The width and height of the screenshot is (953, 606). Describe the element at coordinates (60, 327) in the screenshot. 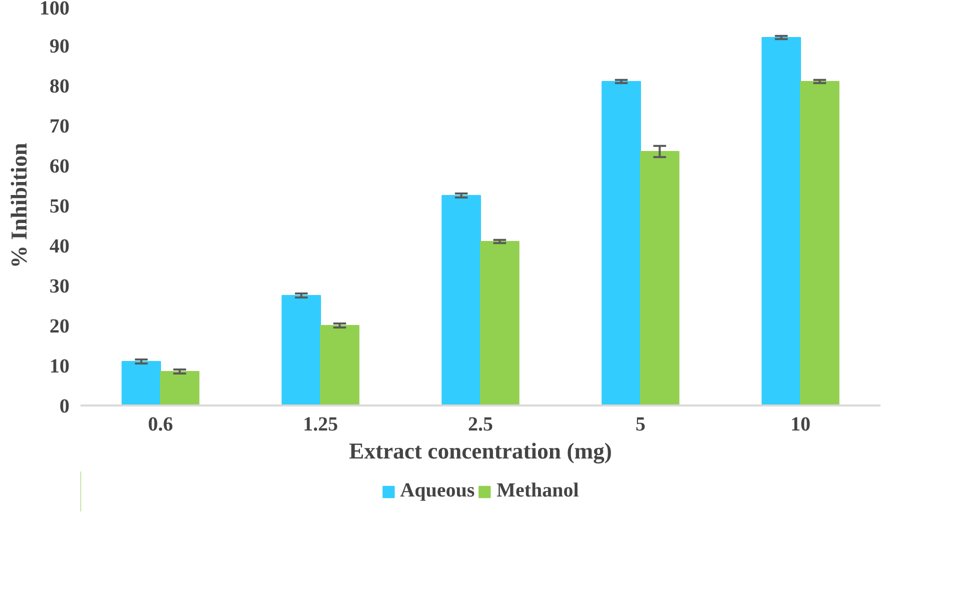

I see `y-tick-label: 20` at that location.